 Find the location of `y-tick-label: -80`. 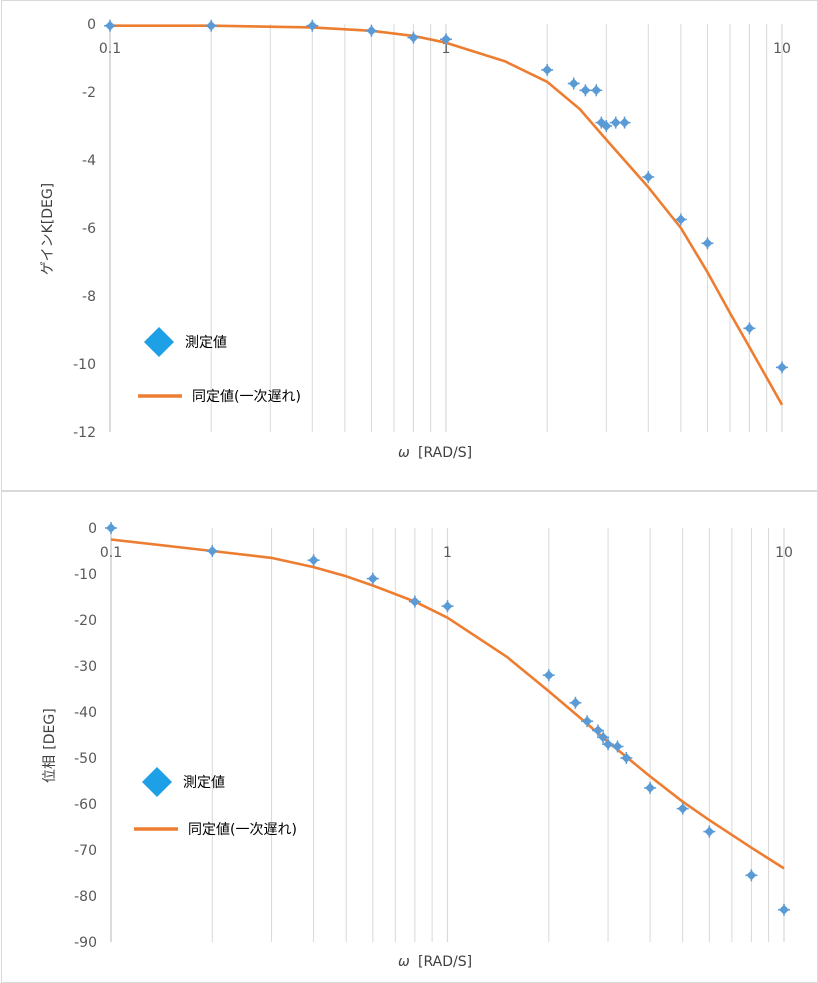

y-tick-label: -80 is located at coordinates (85, 897).